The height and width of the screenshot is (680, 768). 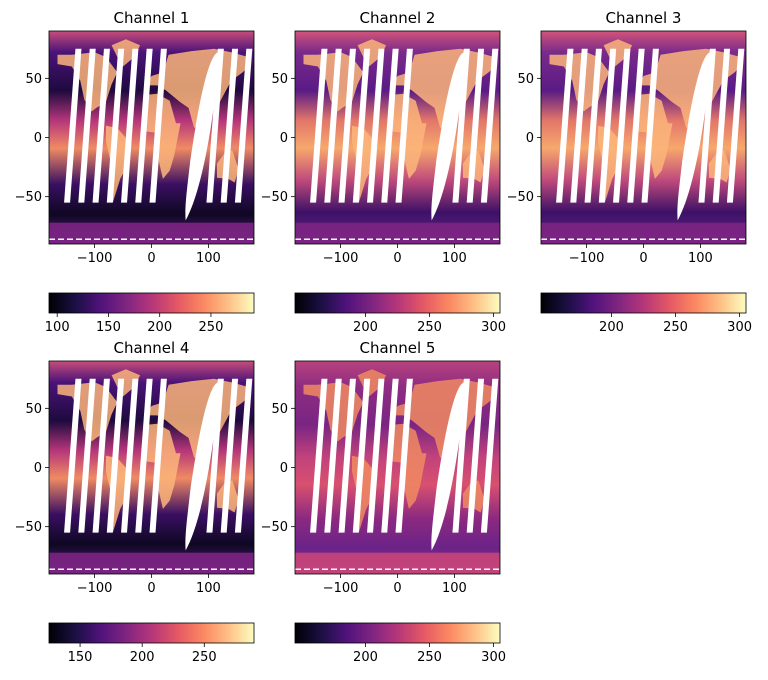 What do you see at coordinates (152, 348) in the screenshot?
I see `panel-title: Channel 4` at bounding box center [152, 348].